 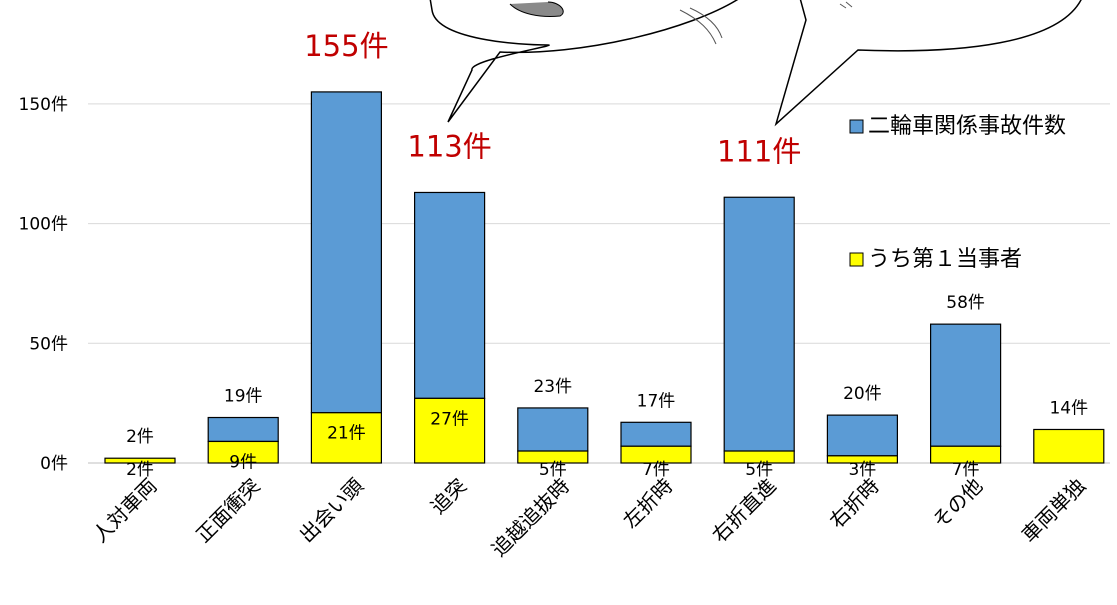 What do you see at coordinates (1054, 511) in the screenshot?
I see `category-label: 車両単独` at bounding box center [1054, 511].